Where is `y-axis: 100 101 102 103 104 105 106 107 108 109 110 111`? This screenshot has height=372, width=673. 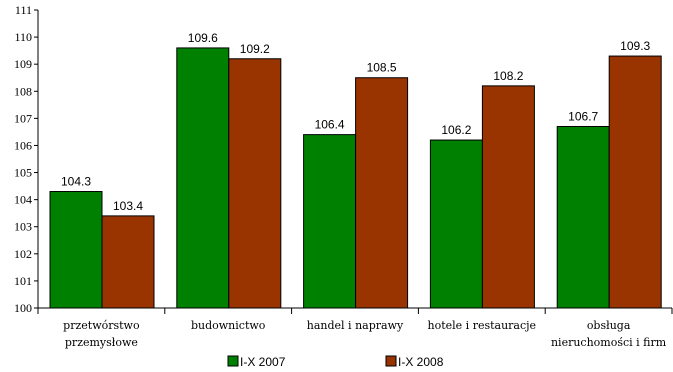 y-axis: 100 101 102 103 104 105 106 107 108 109 110 111 is located at coordinates (26, 159).